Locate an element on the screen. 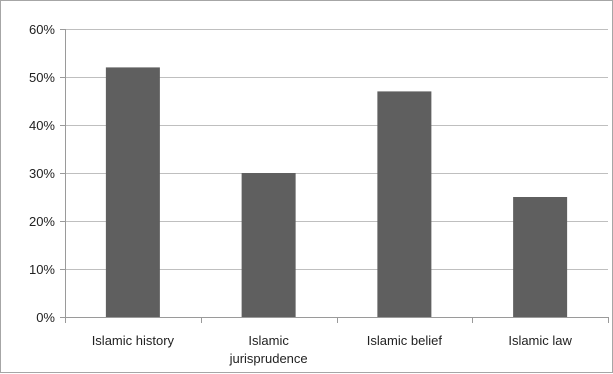 The image size is (613, 374). y-tick-label: 30% is located at coordinates (42, 173).